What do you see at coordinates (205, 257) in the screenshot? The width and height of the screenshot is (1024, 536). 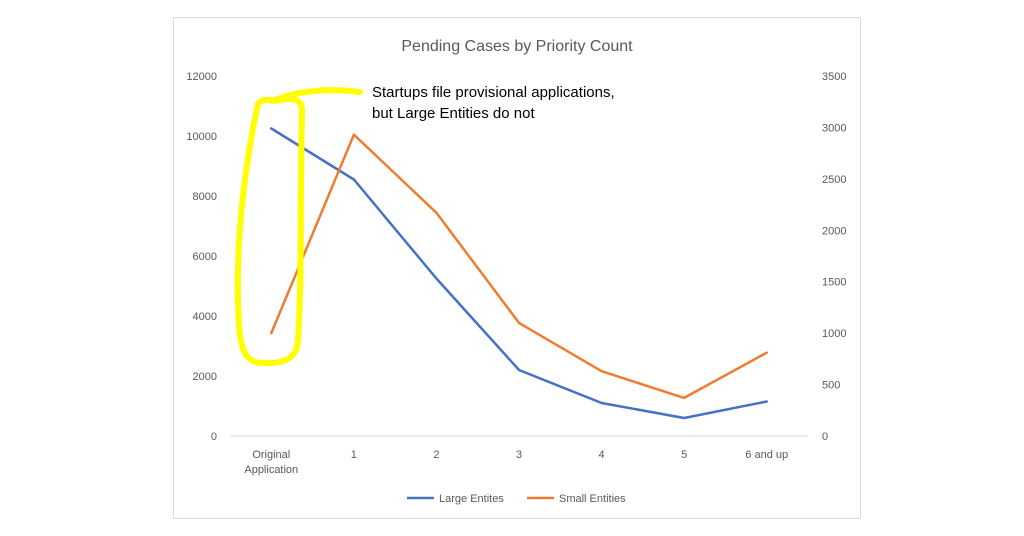 I see `y-left-tick-label: 6000` at bounding box center [205, 257].